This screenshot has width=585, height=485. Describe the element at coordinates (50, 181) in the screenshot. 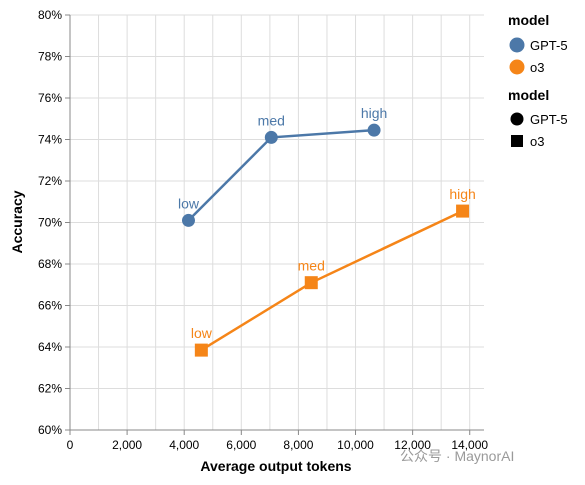

I see `y-tick-label: 72%` at that location.